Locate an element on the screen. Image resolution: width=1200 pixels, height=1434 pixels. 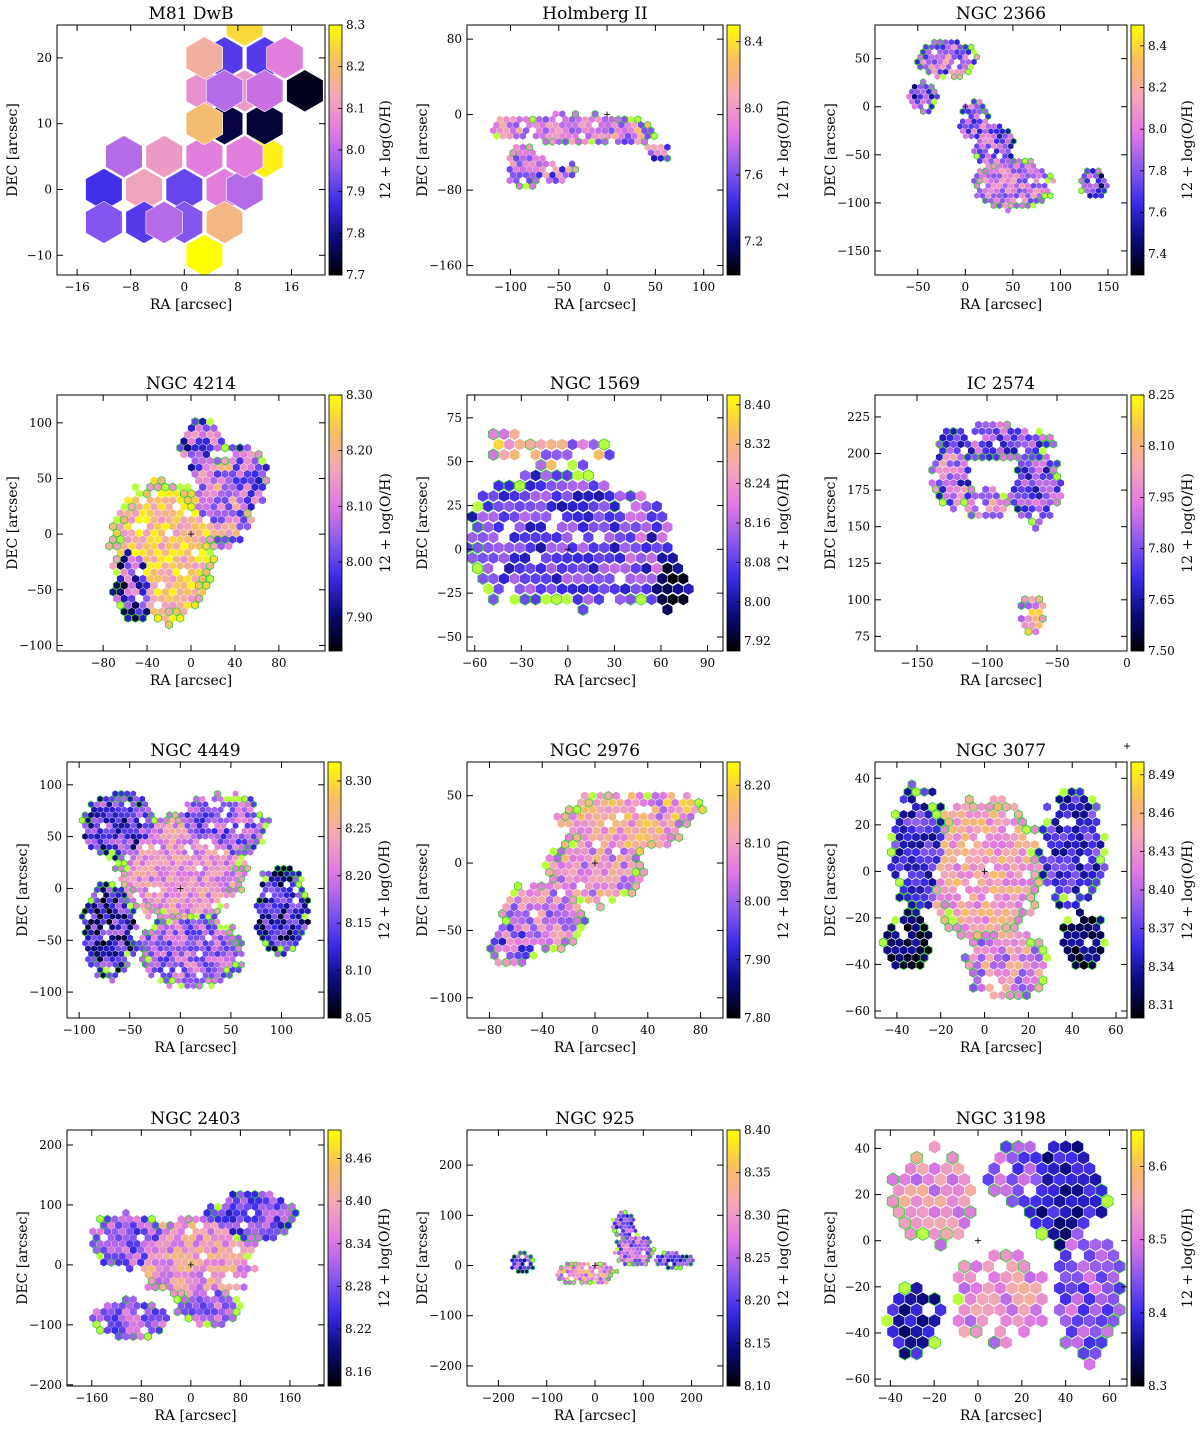
colorbar-label: 12 + log(O/H) is located at coordinates (784, 150).